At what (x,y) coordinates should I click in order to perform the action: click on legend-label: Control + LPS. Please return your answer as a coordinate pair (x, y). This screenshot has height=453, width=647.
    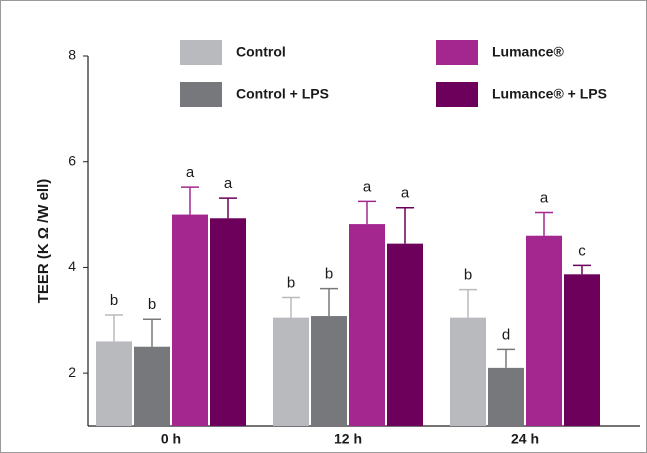
    Looking at the image, I should click on (282, 94).